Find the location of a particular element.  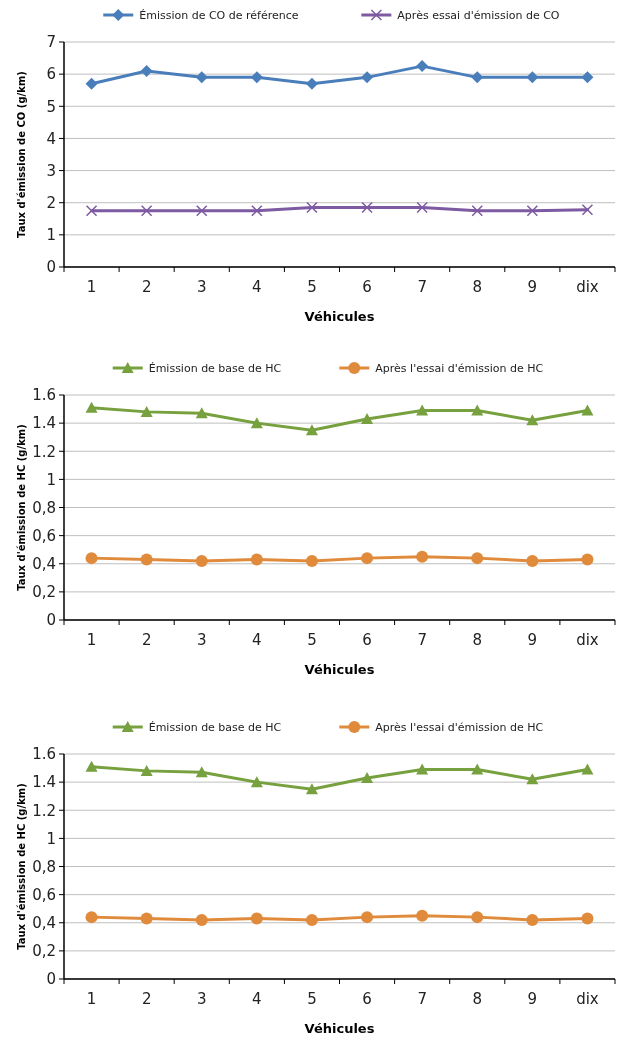

y-tick-label: 0,6 is located at coordinates (44, 535).